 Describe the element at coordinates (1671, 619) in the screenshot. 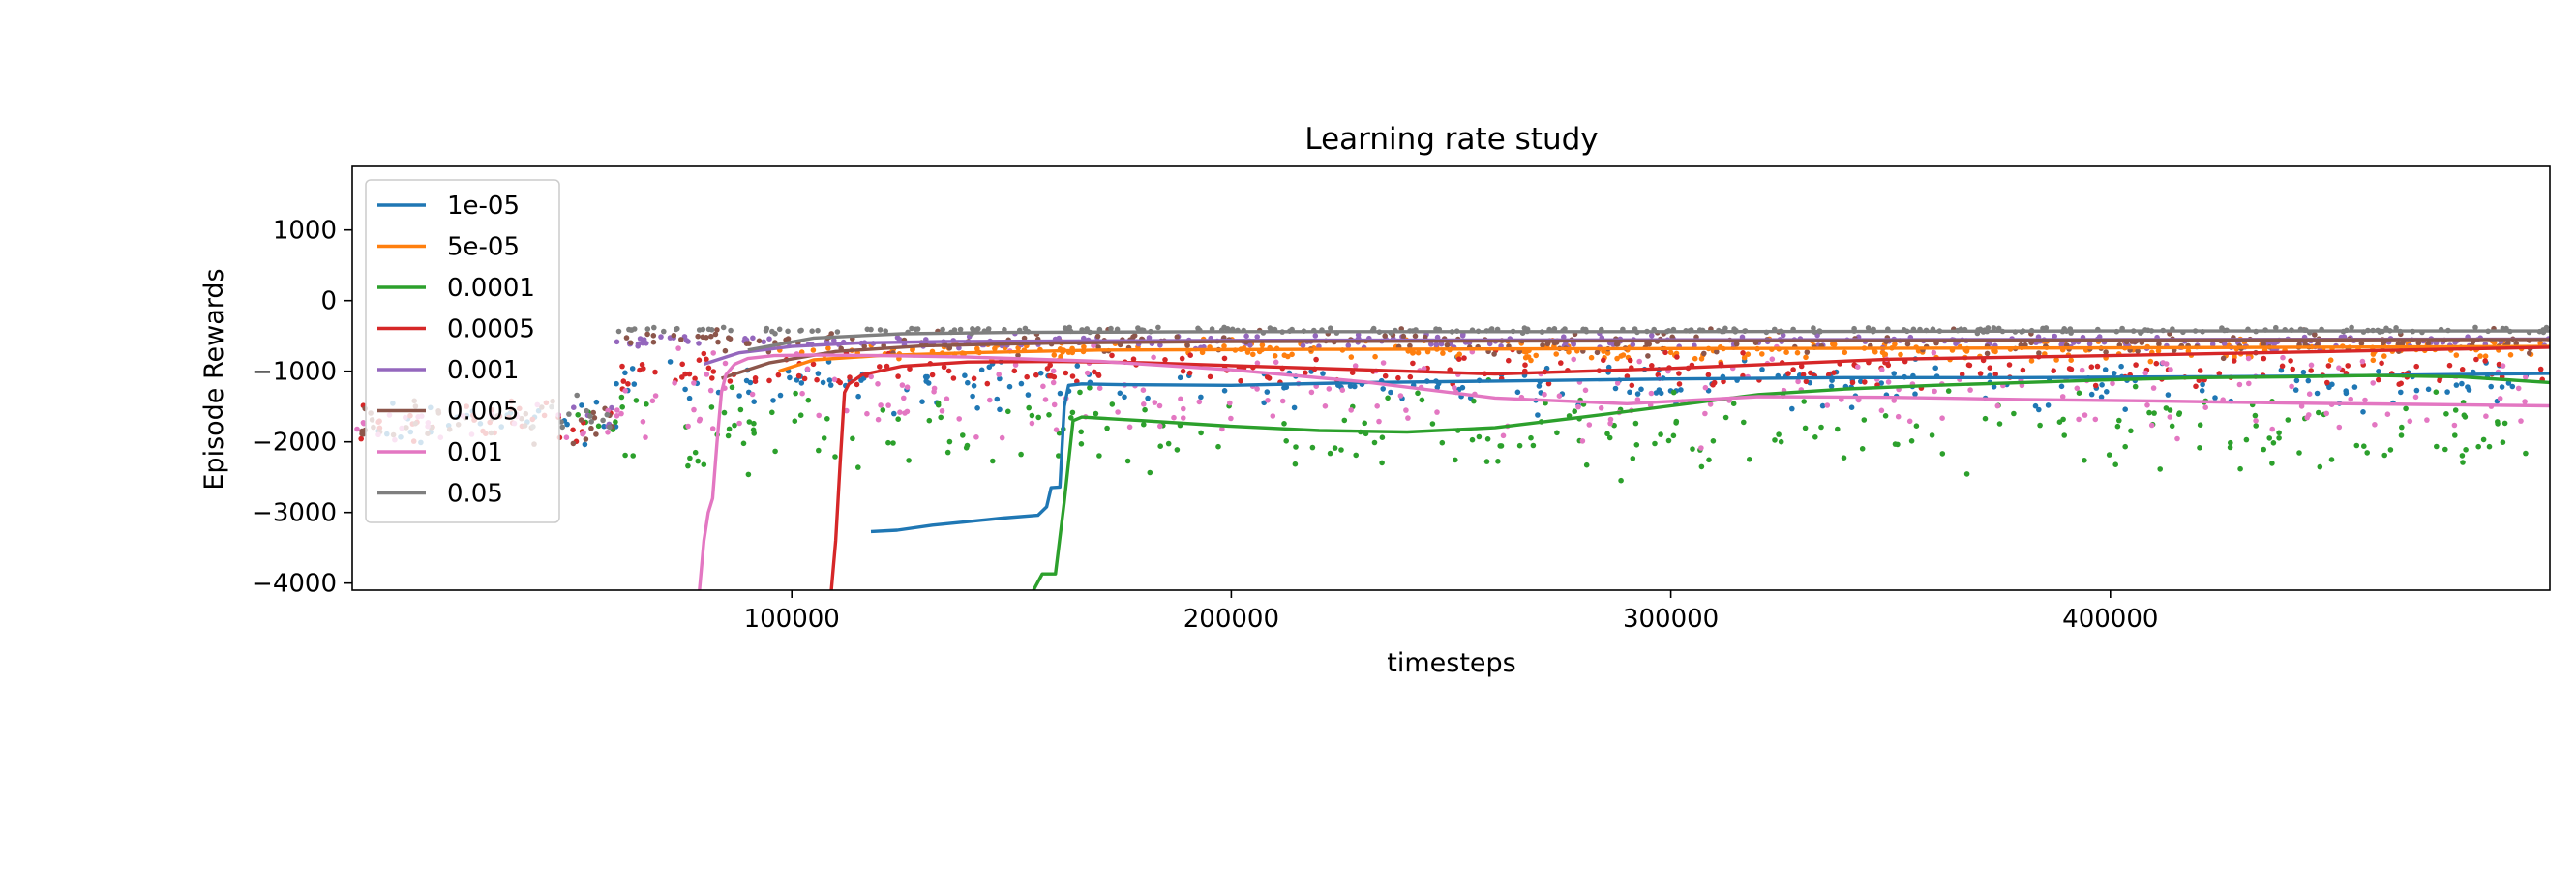

I see `x-tick-label: 300000` at that location.